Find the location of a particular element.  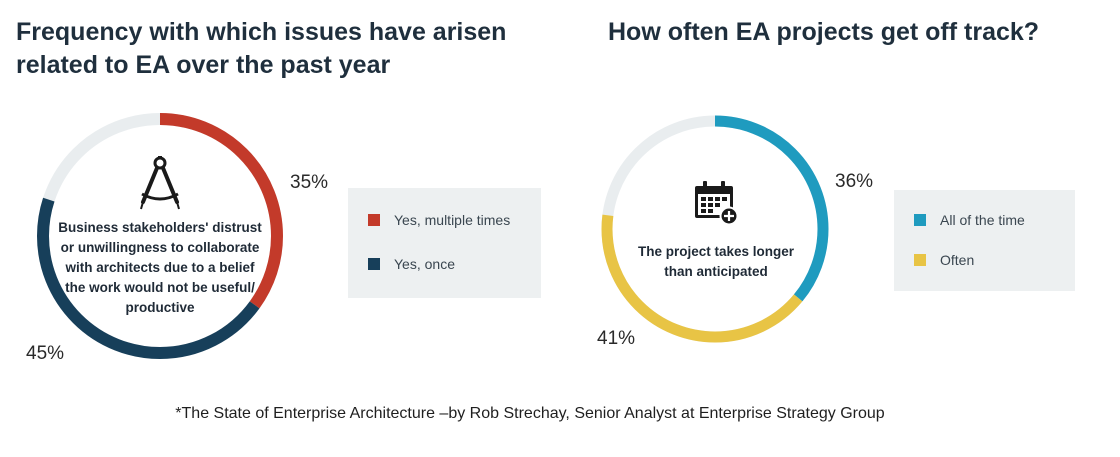

drafting-compass-icon is located at coordinates (160, 183).